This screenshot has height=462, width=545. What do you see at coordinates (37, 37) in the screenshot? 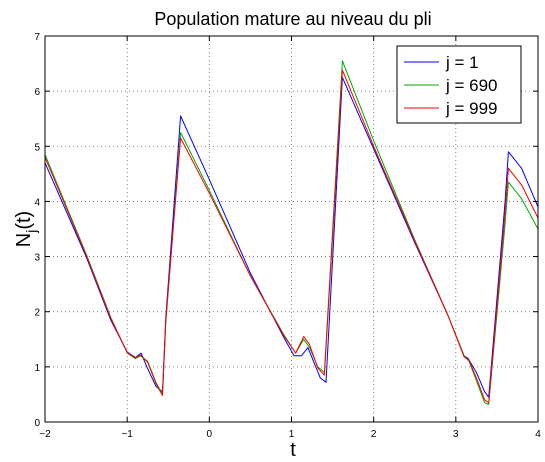
I see `y-tick-label: 7` at bounding box center [37, 37].